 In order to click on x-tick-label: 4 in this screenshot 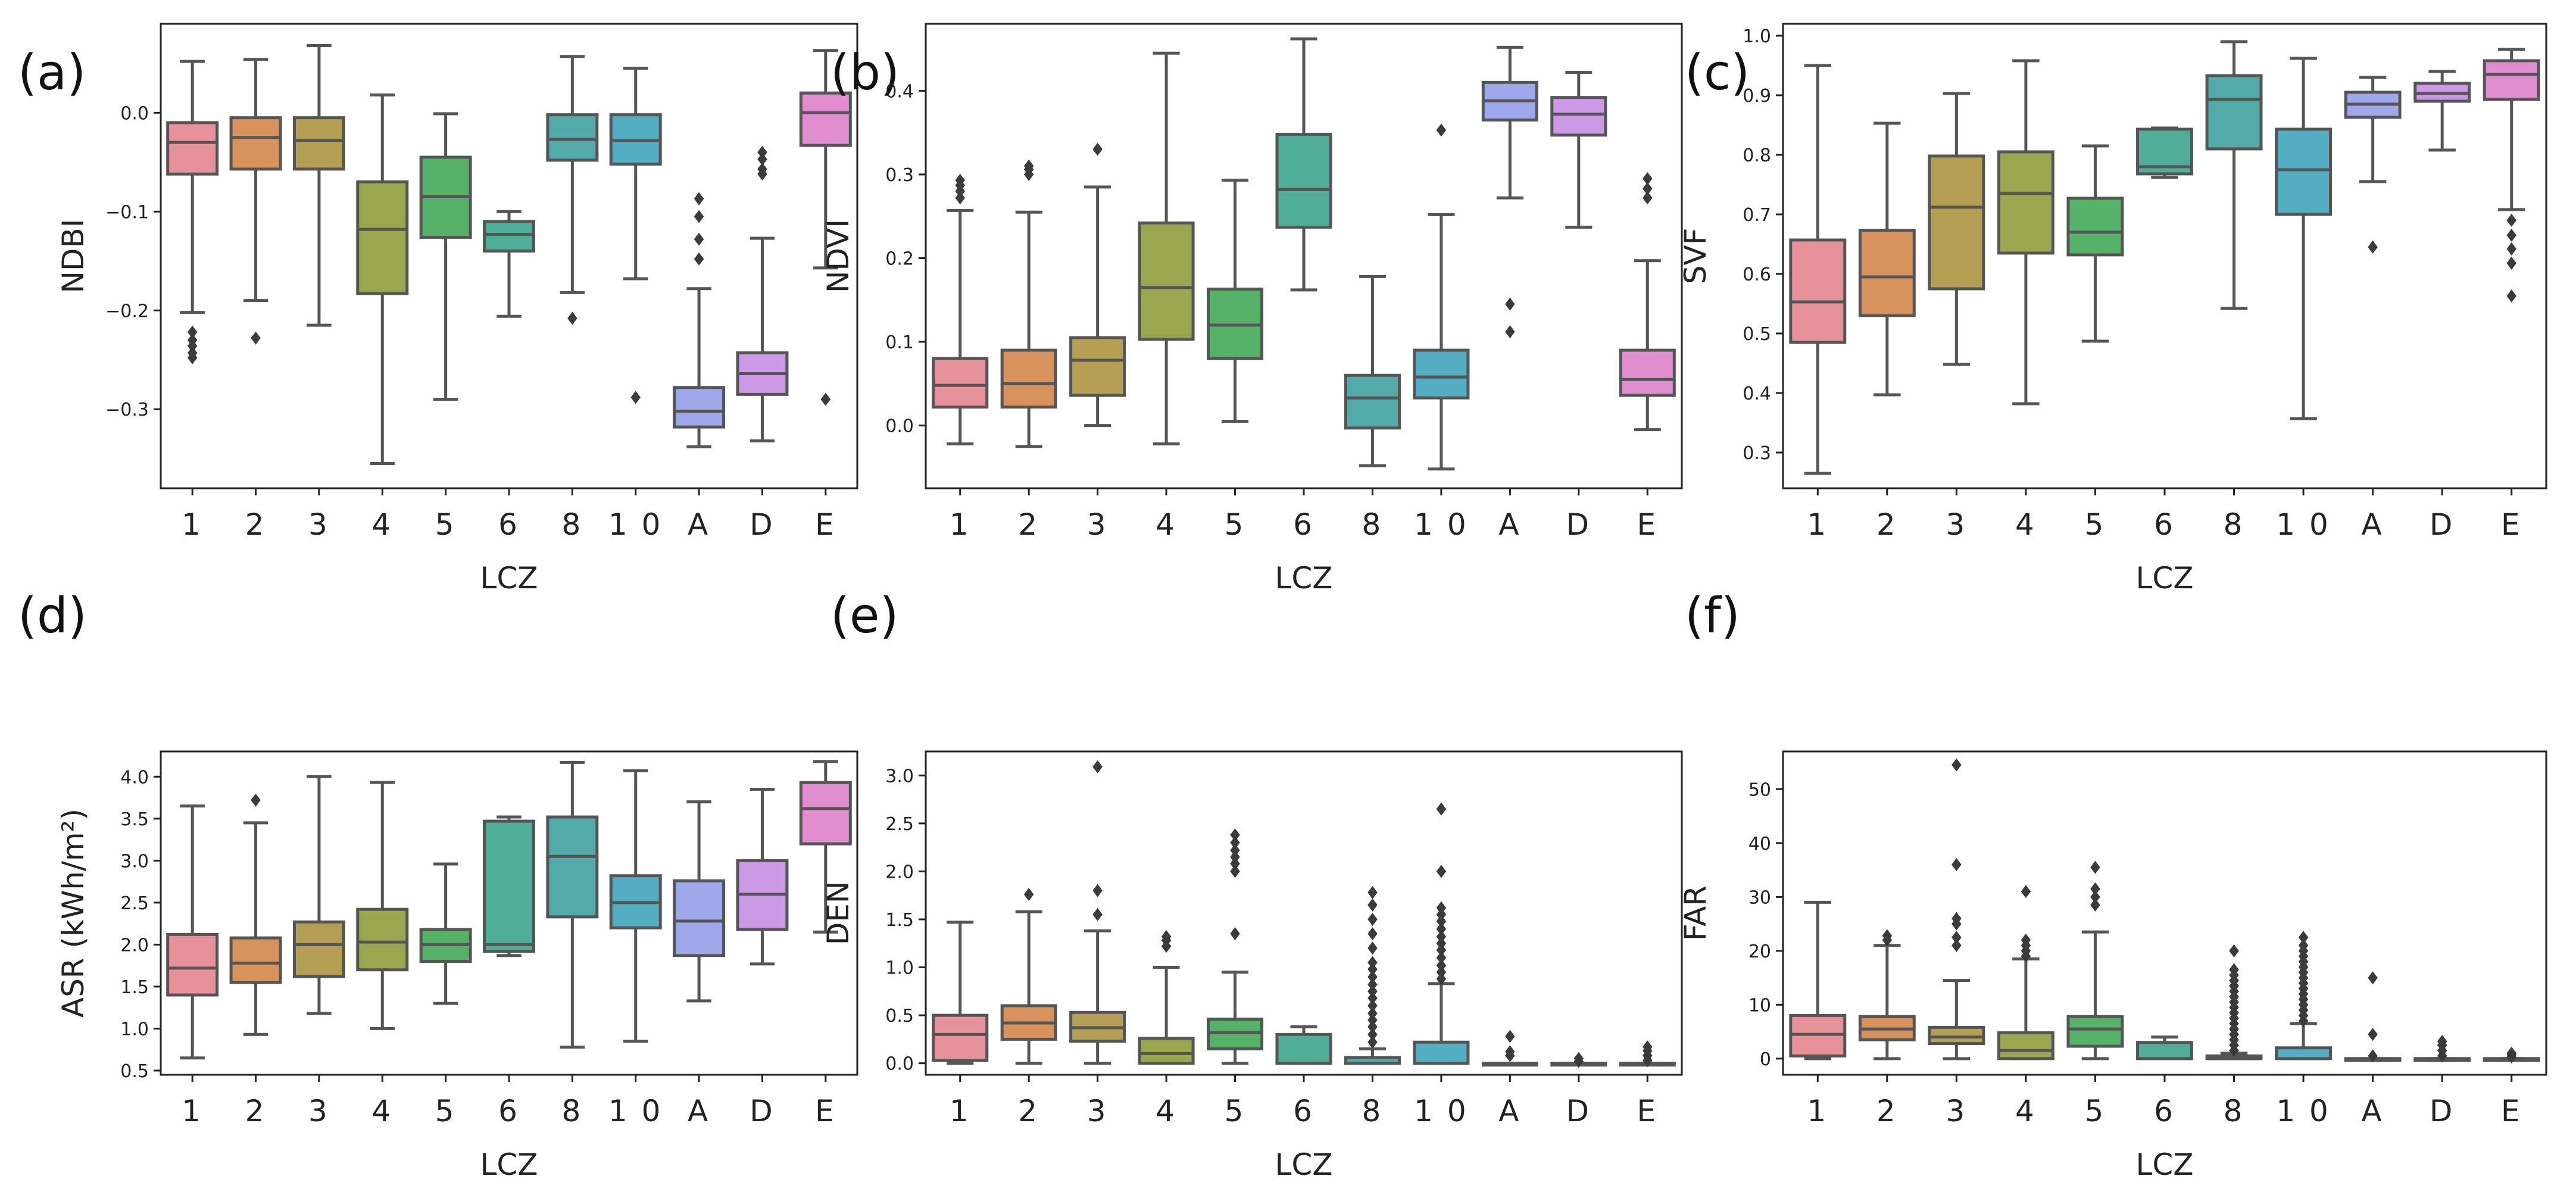, I will do `click(2026, 524)`.